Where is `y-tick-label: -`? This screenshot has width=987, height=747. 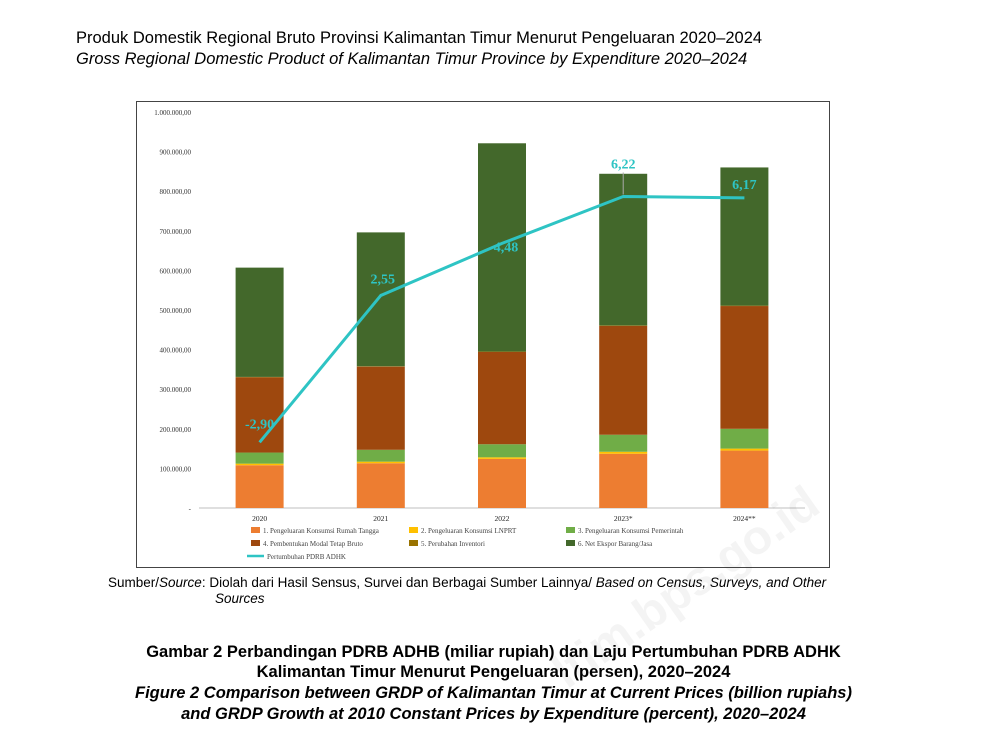 y-tick-label: - is located at coordinates (190, 509).